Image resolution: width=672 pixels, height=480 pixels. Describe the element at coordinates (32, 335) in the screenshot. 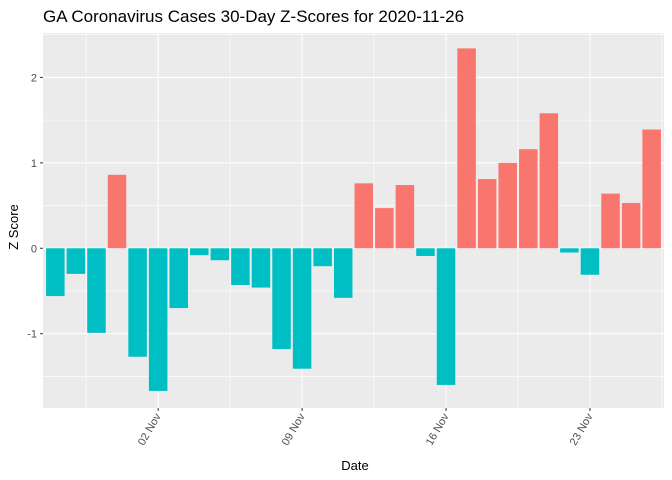

I see `y-tick-label: -1` at that location.